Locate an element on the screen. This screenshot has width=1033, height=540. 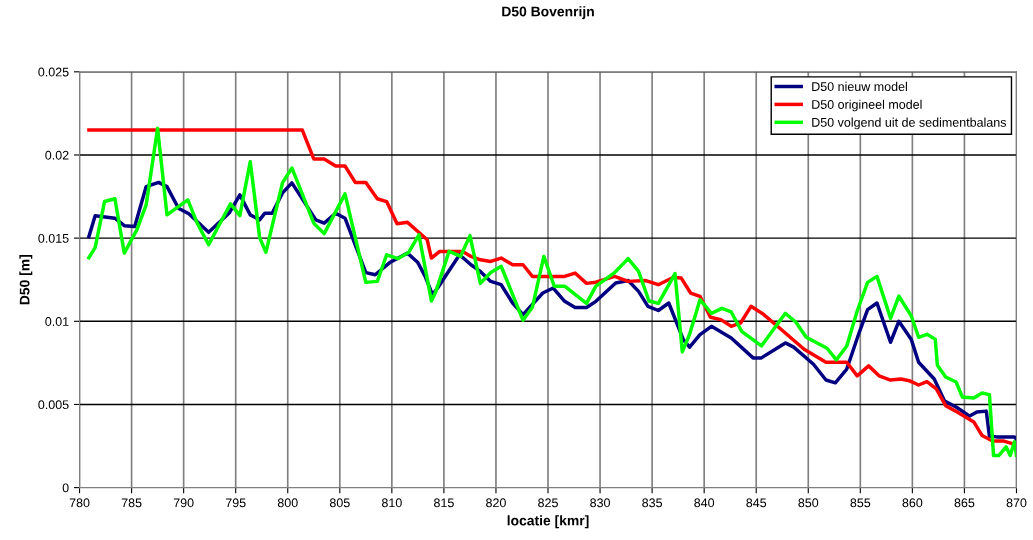
chart-title: D50 Bovenrijn is located at coordinates (548, 13).